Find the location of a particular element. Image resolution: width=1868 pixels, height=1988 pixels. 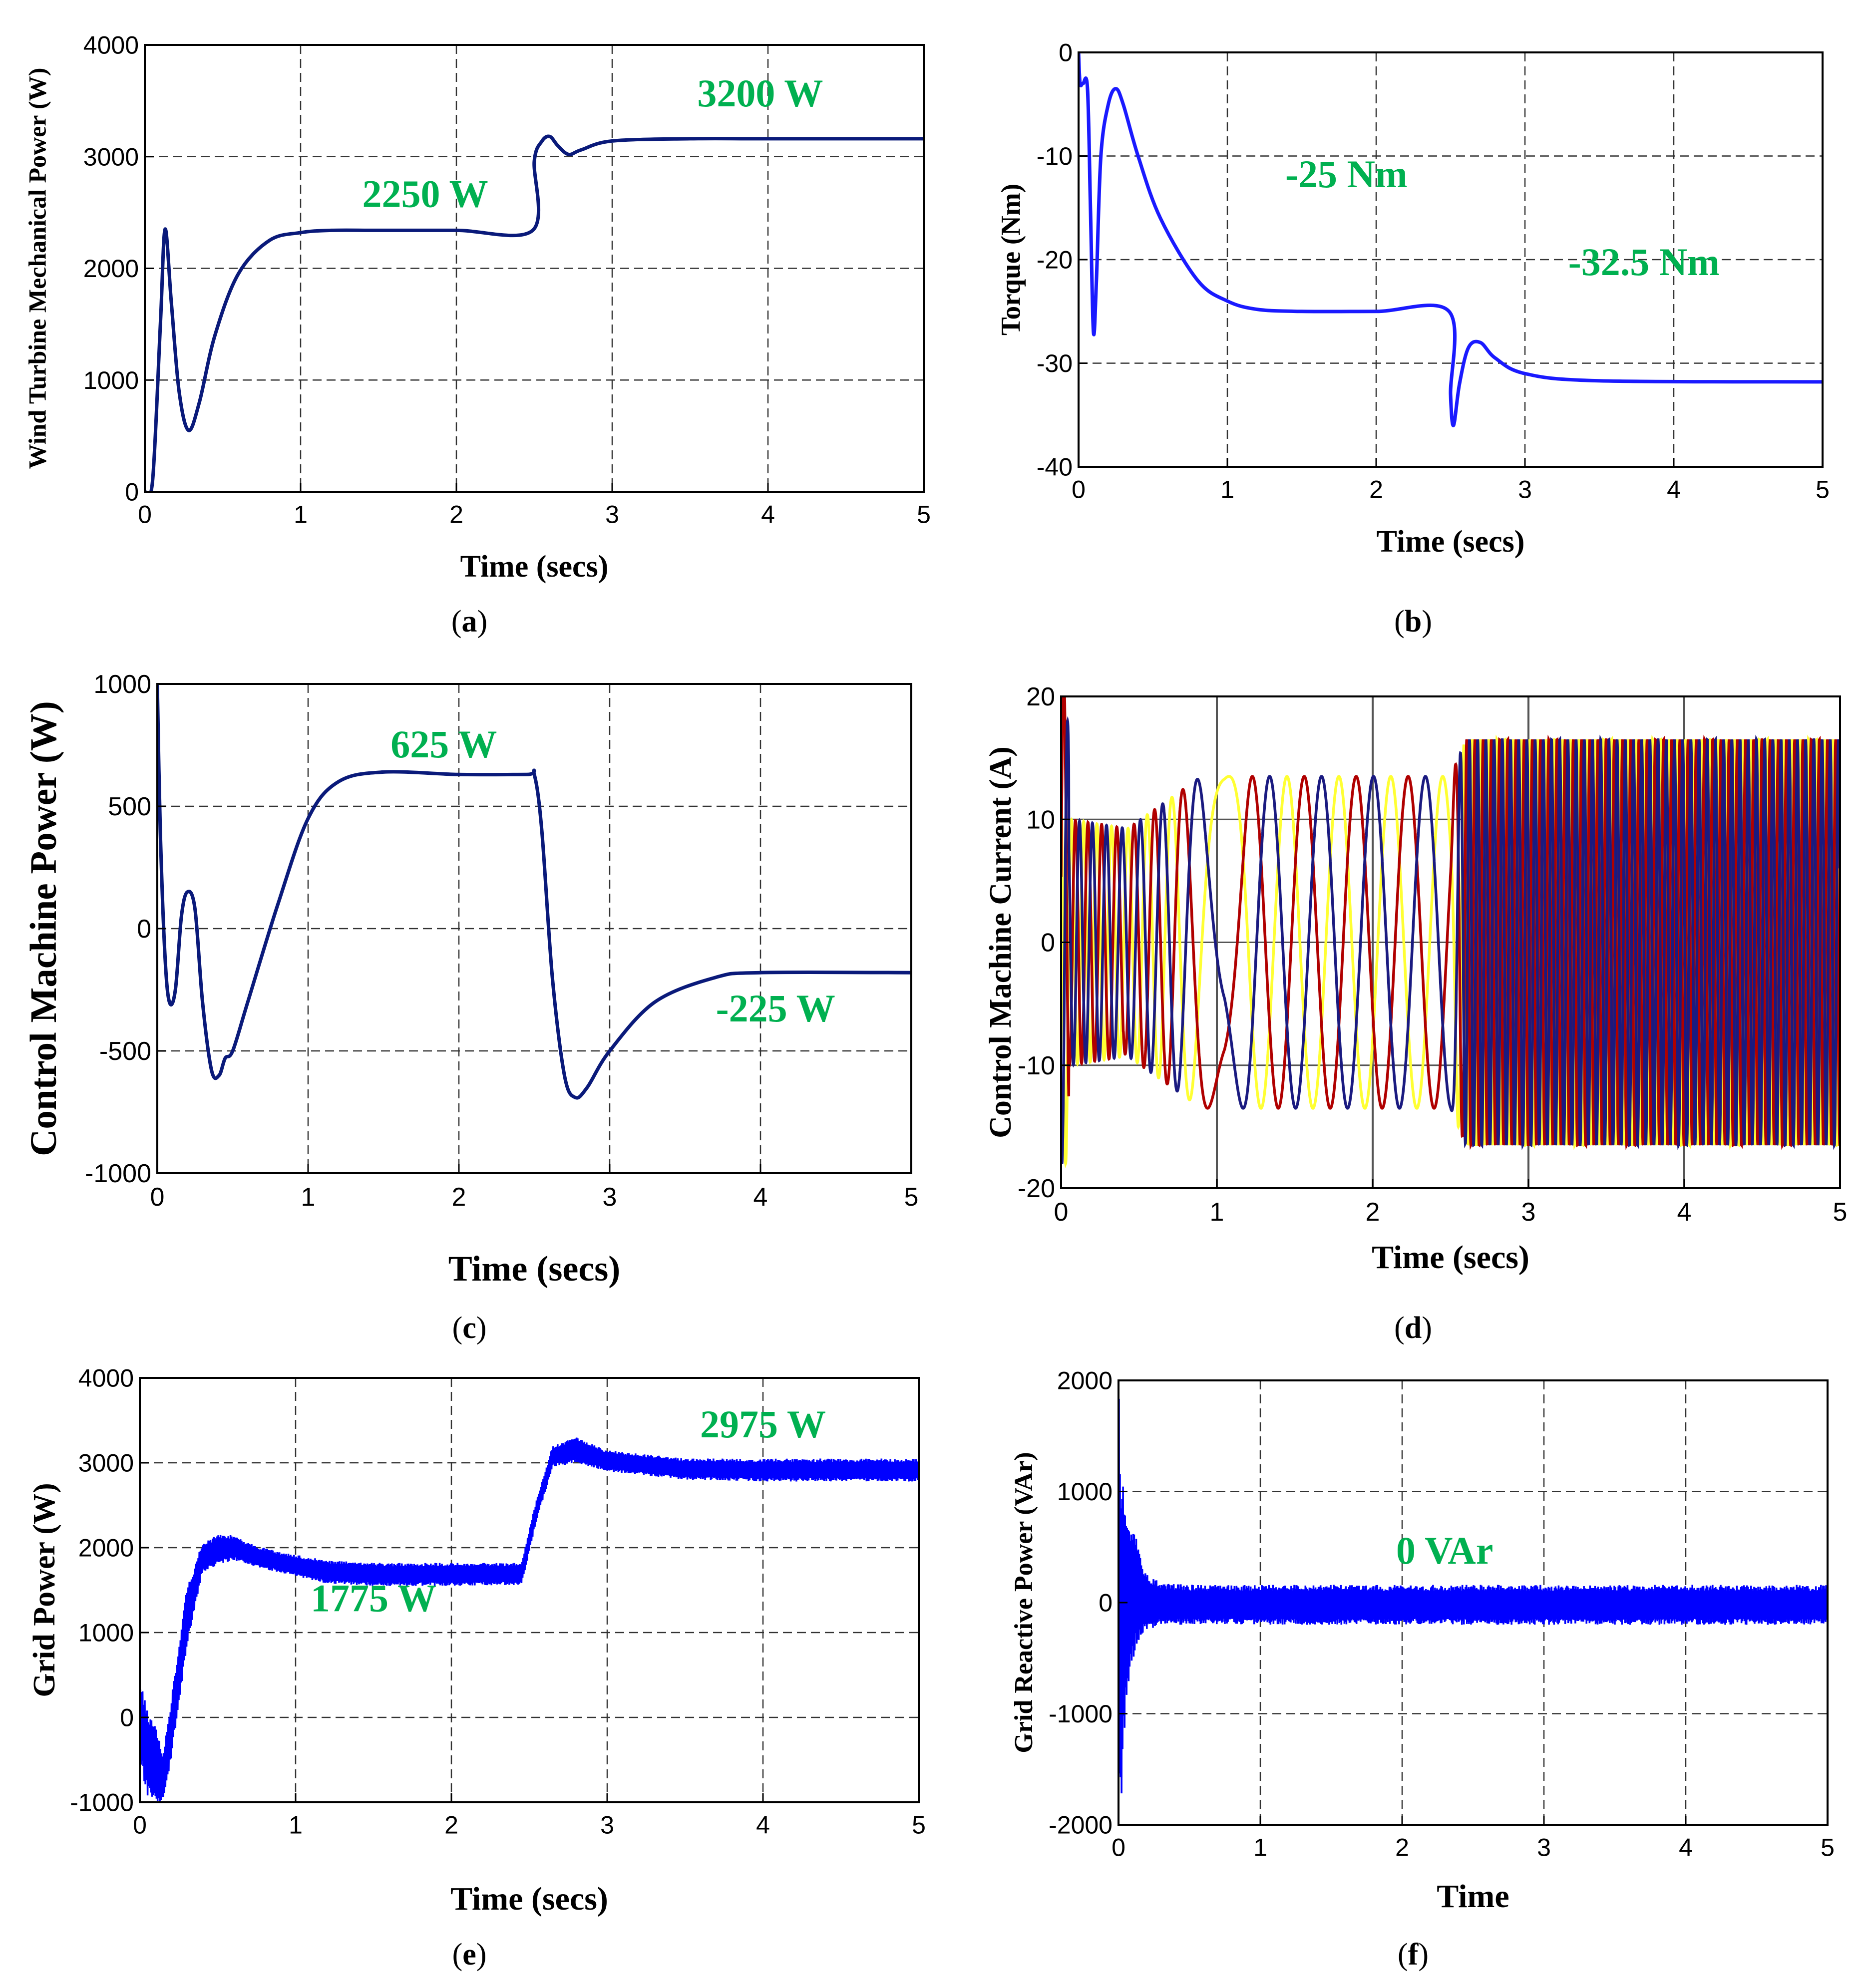

panel-caption: (e) is located at coordinates (469, 1955).